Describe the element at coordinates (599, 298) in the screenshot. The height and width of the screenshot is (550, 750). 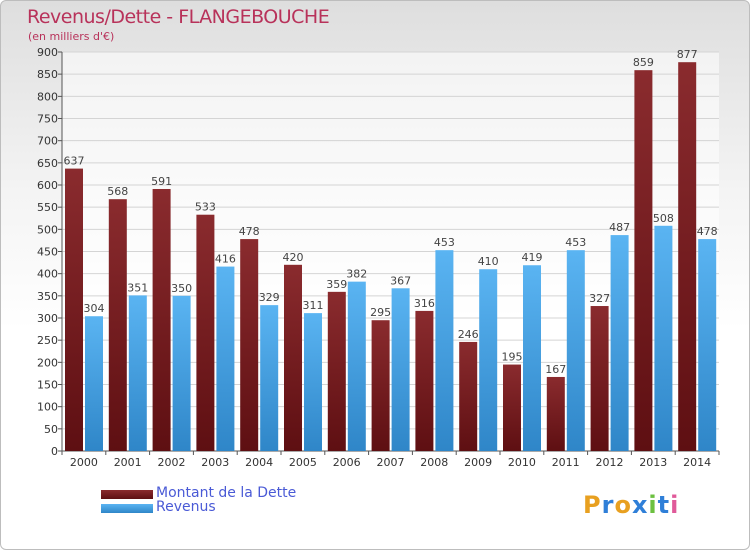
I see `data-label-dette: 327` at that location.